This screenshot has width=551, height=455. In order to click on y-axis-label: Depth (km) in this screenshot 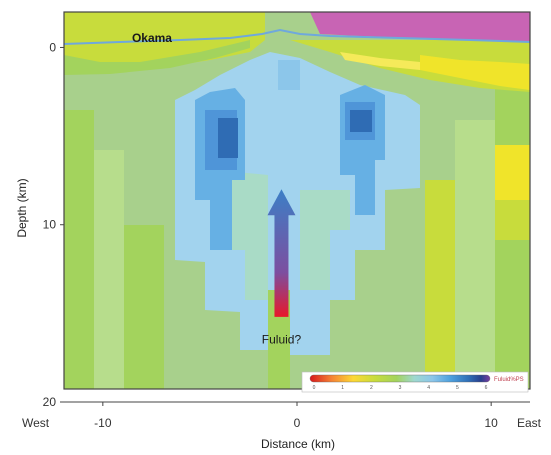, I will do `click(22, 207)`.